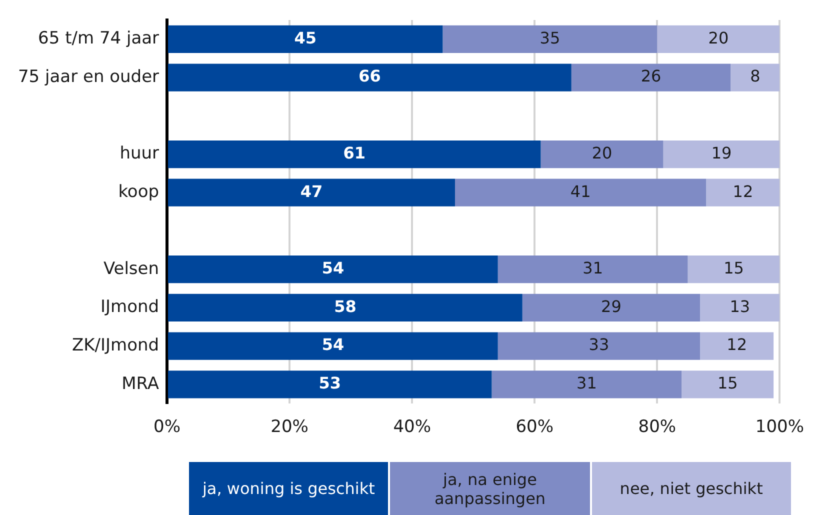  I want to click on x-tick-label: 0%, so click(167, 427).